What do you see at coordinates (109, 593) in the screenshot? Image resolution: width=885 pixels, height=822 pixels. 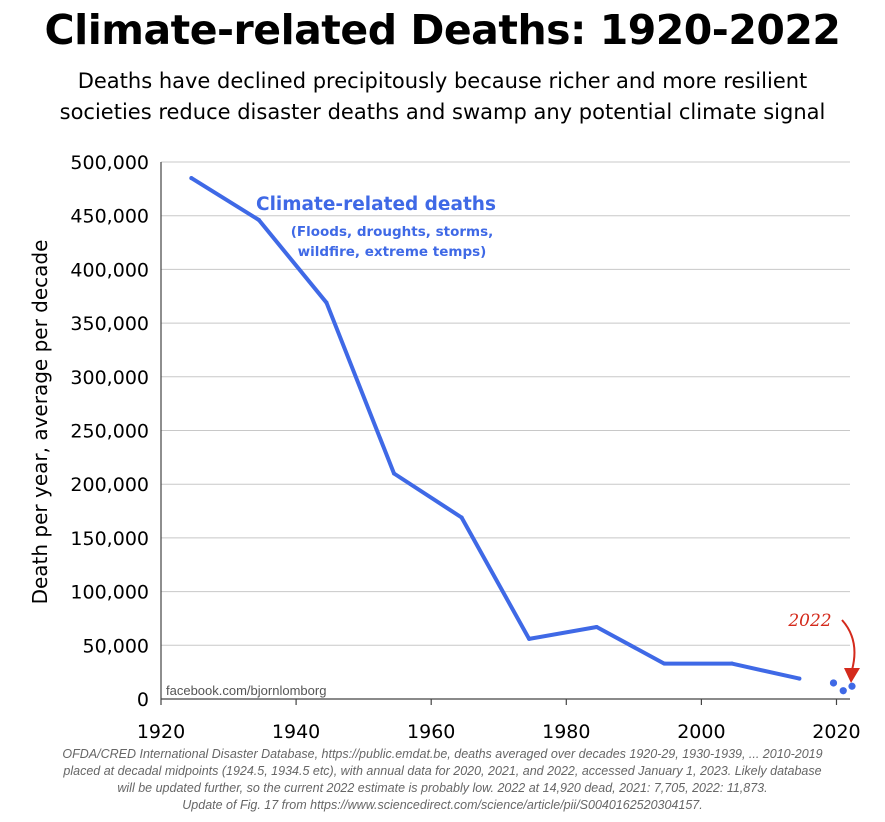 I see `y-tick-label: 100,000` at bounding box center [109, 593].